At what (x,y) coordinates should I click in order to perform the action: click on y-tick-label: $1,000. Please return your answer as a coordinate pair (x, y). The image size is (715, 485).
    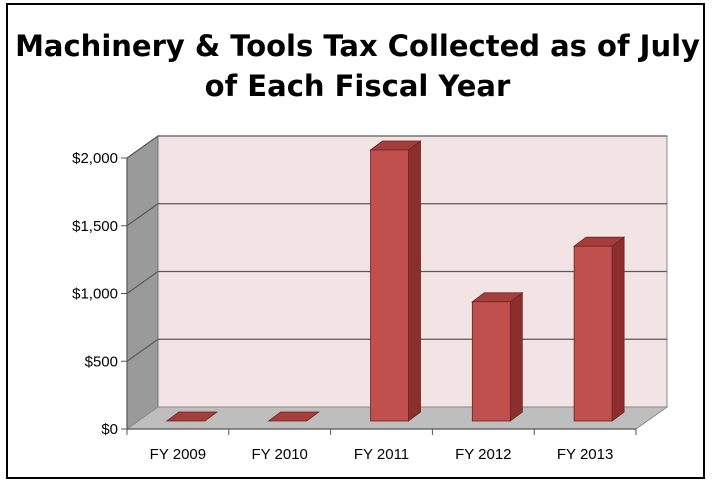
    Looking at the image, I should click on (95, 294).